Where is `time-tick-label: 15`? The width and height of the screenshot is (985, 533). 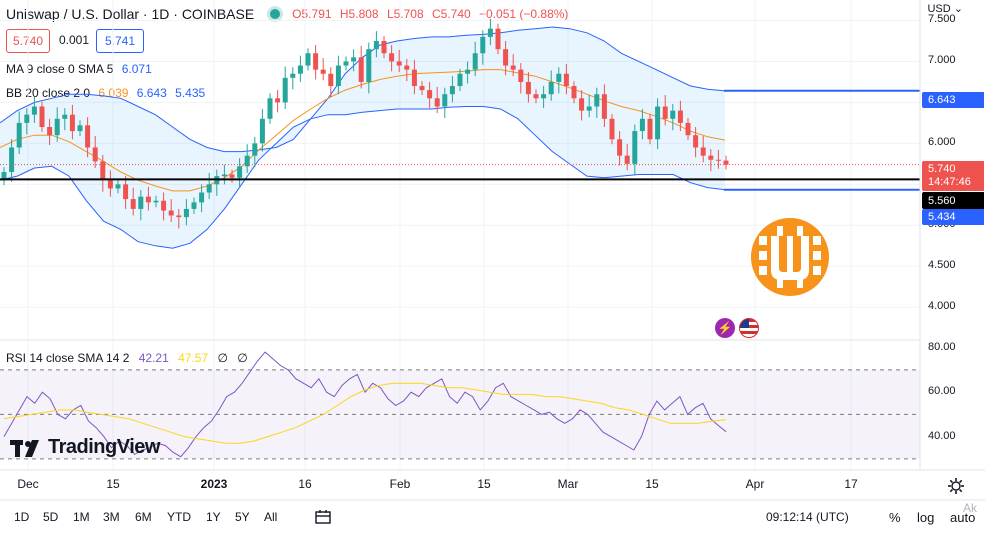 time-tick-label: 15 is located at coordinates (484, 484).